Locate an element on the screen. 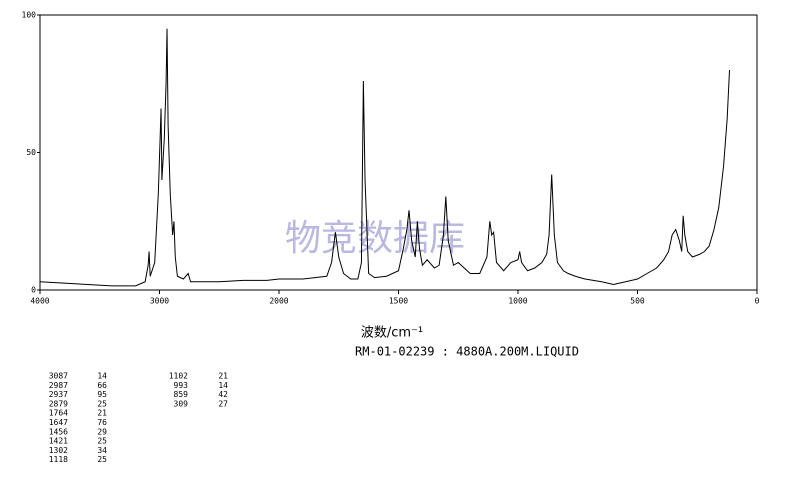 The image size is (794, 482). peak-wavenumber: 1421 is located at coordinates (58, 441).